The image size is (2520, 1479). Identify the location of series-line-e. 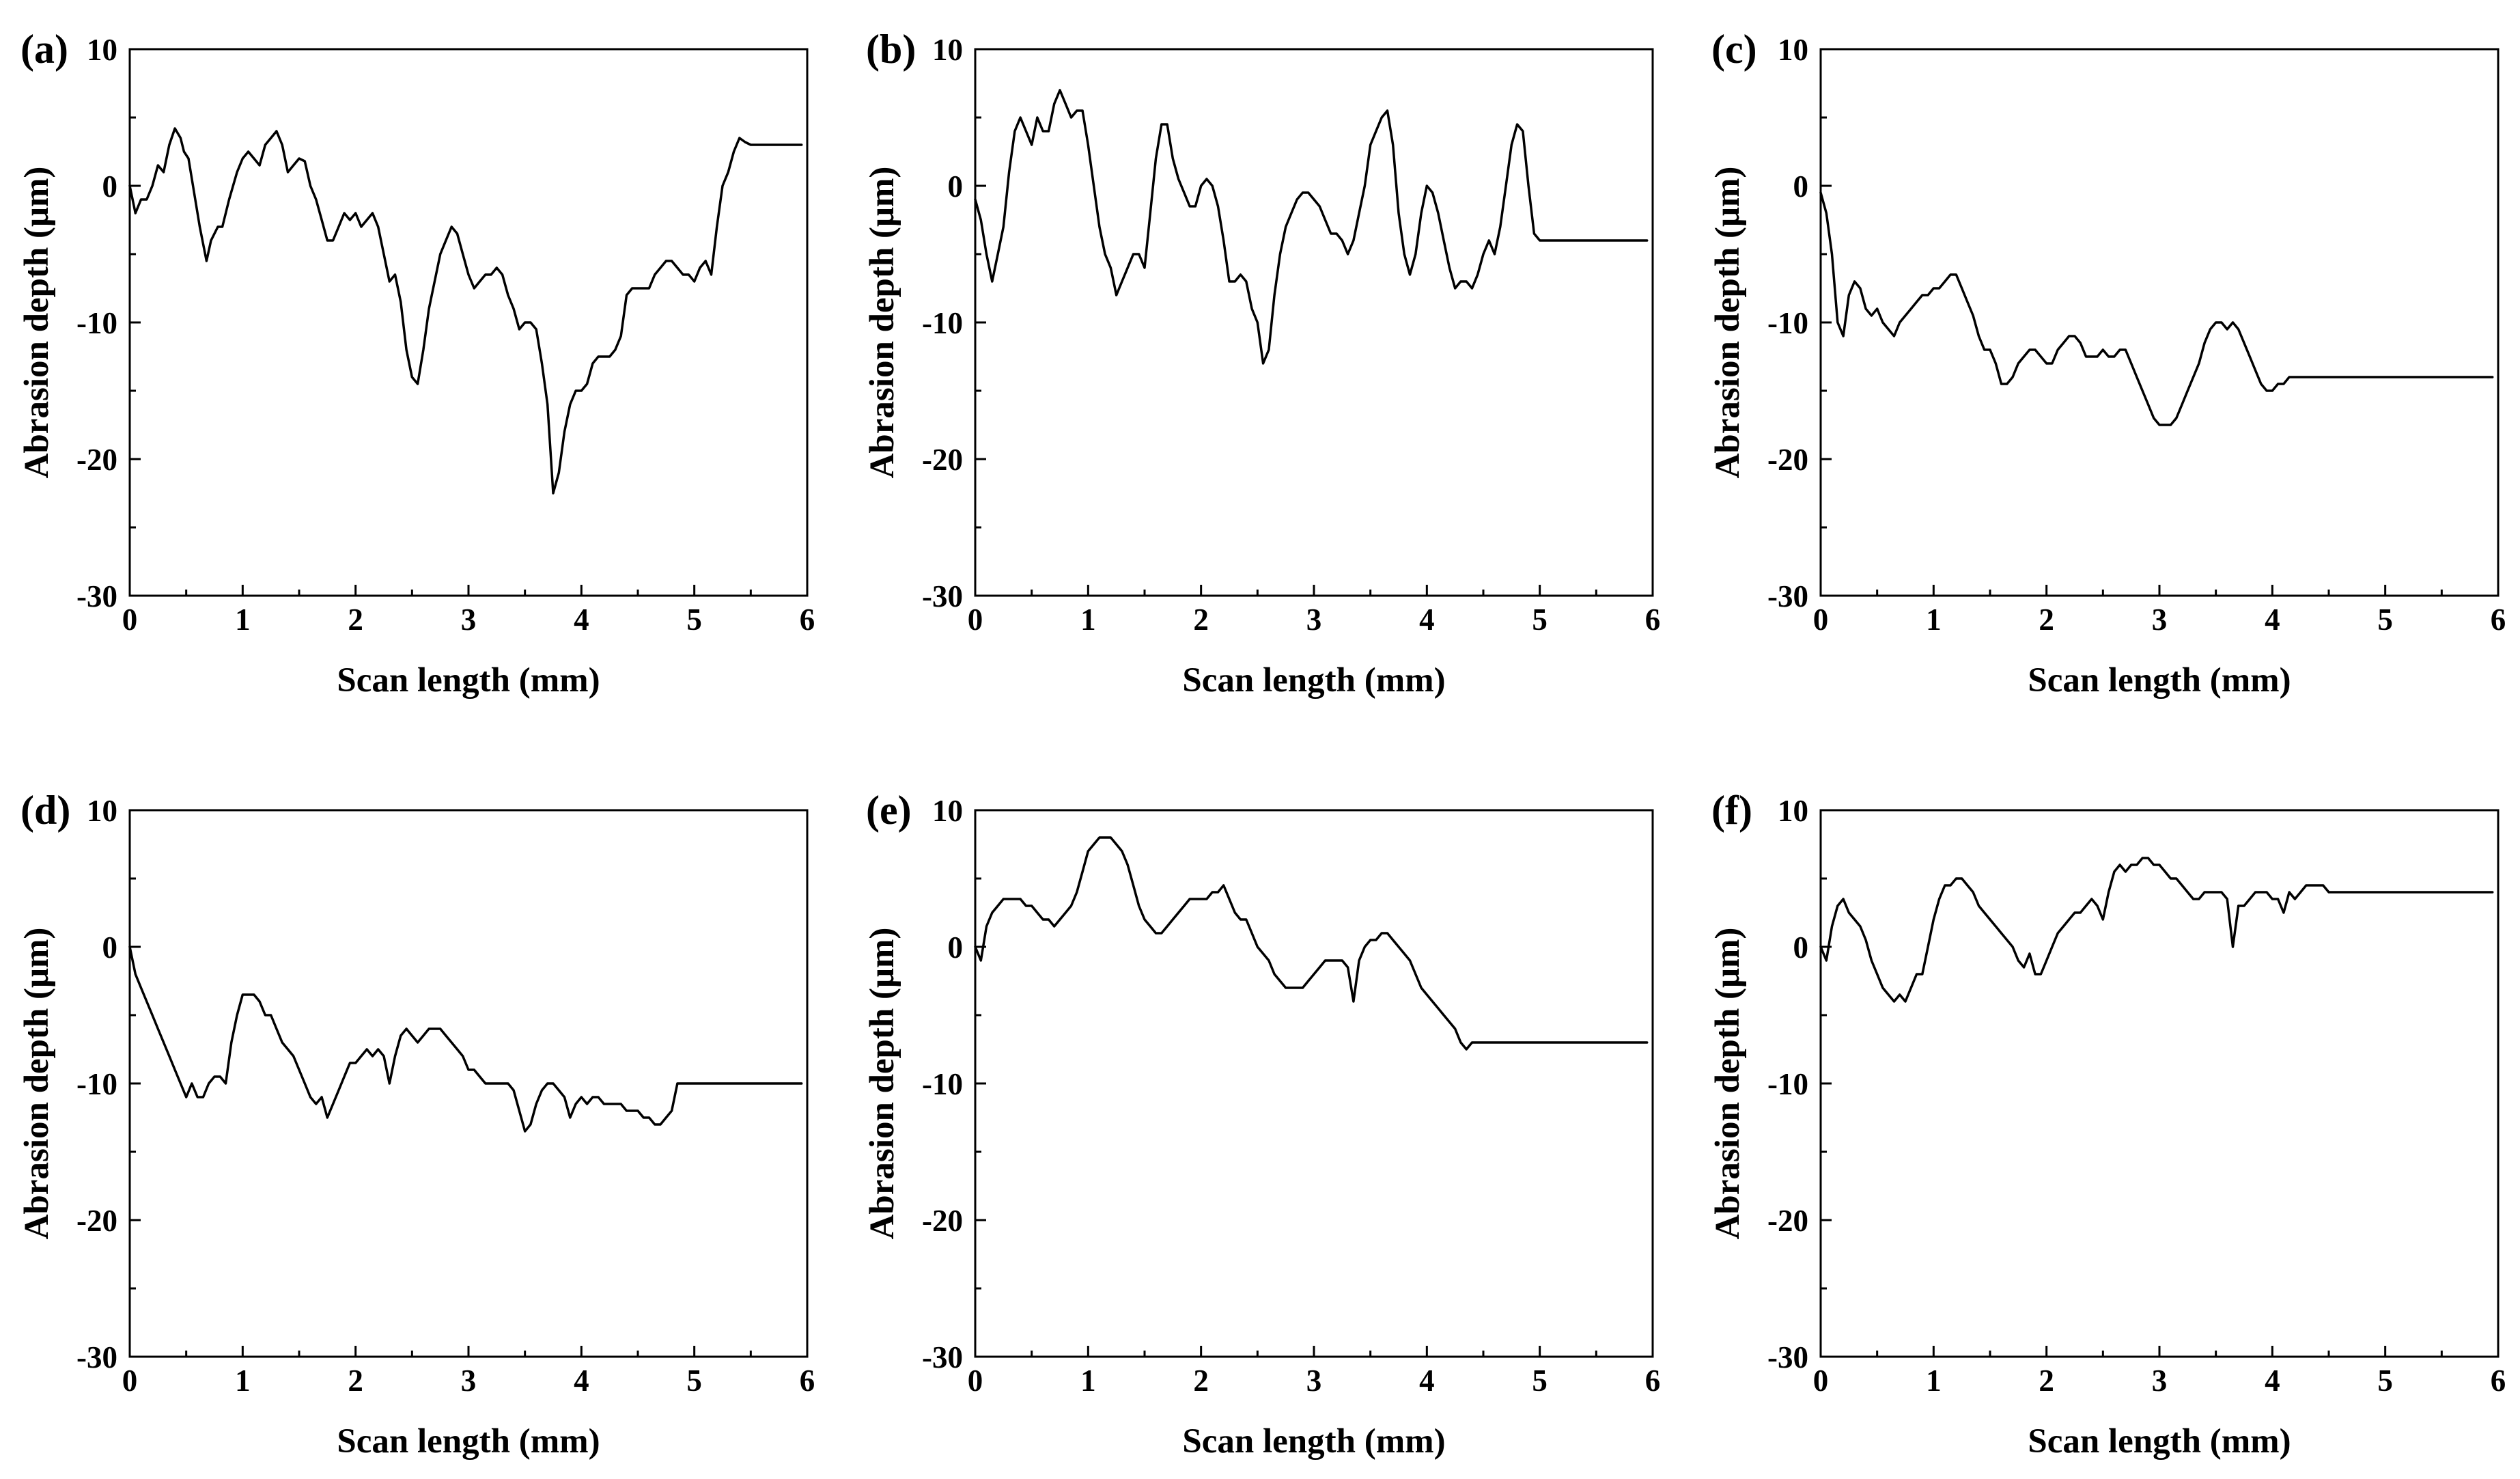
(1311, 943).